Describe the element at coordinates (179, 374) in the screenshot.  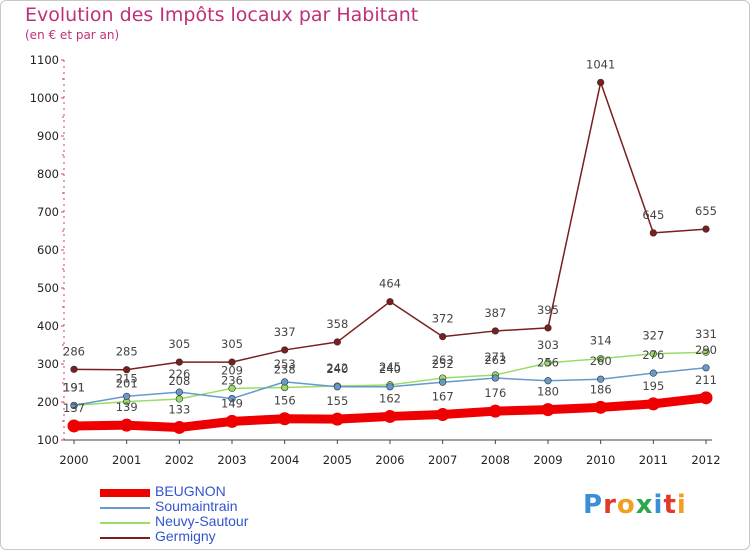
I see `data-label-soumaintrain: 226` at that location.